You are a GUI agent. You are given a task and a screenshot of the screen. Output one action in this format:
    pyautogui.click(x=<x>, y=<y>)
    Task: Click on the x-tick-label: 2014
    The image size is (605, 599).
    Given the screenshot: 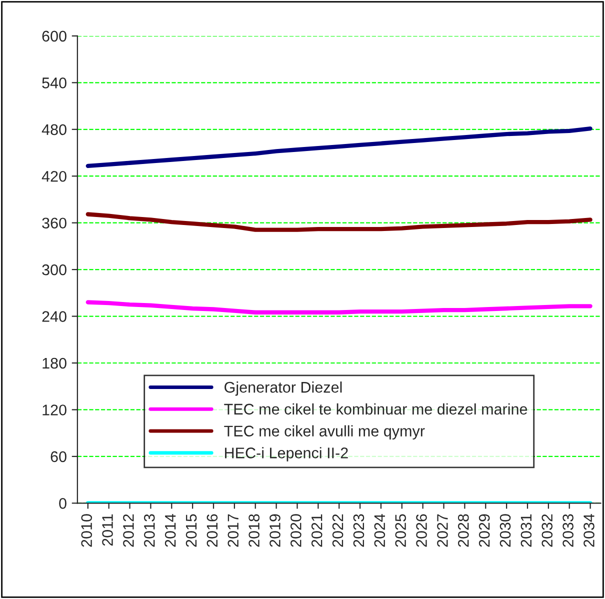 What is the action you would take?
    pyautogui.click(x=170, y=530)
    